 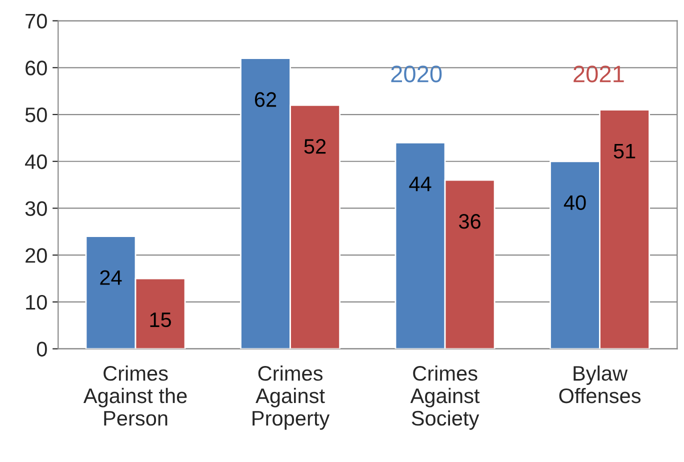 What do you see at coordinates (420, 184) in the screenshot?
I see `data-label: 44` at bounding box center [420, 184].